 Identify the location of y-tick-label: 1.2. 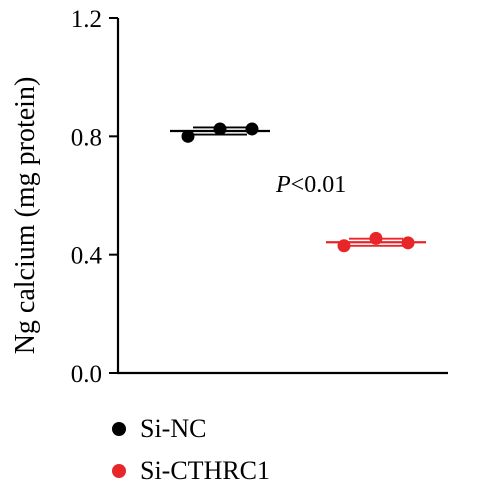
(86, 19).